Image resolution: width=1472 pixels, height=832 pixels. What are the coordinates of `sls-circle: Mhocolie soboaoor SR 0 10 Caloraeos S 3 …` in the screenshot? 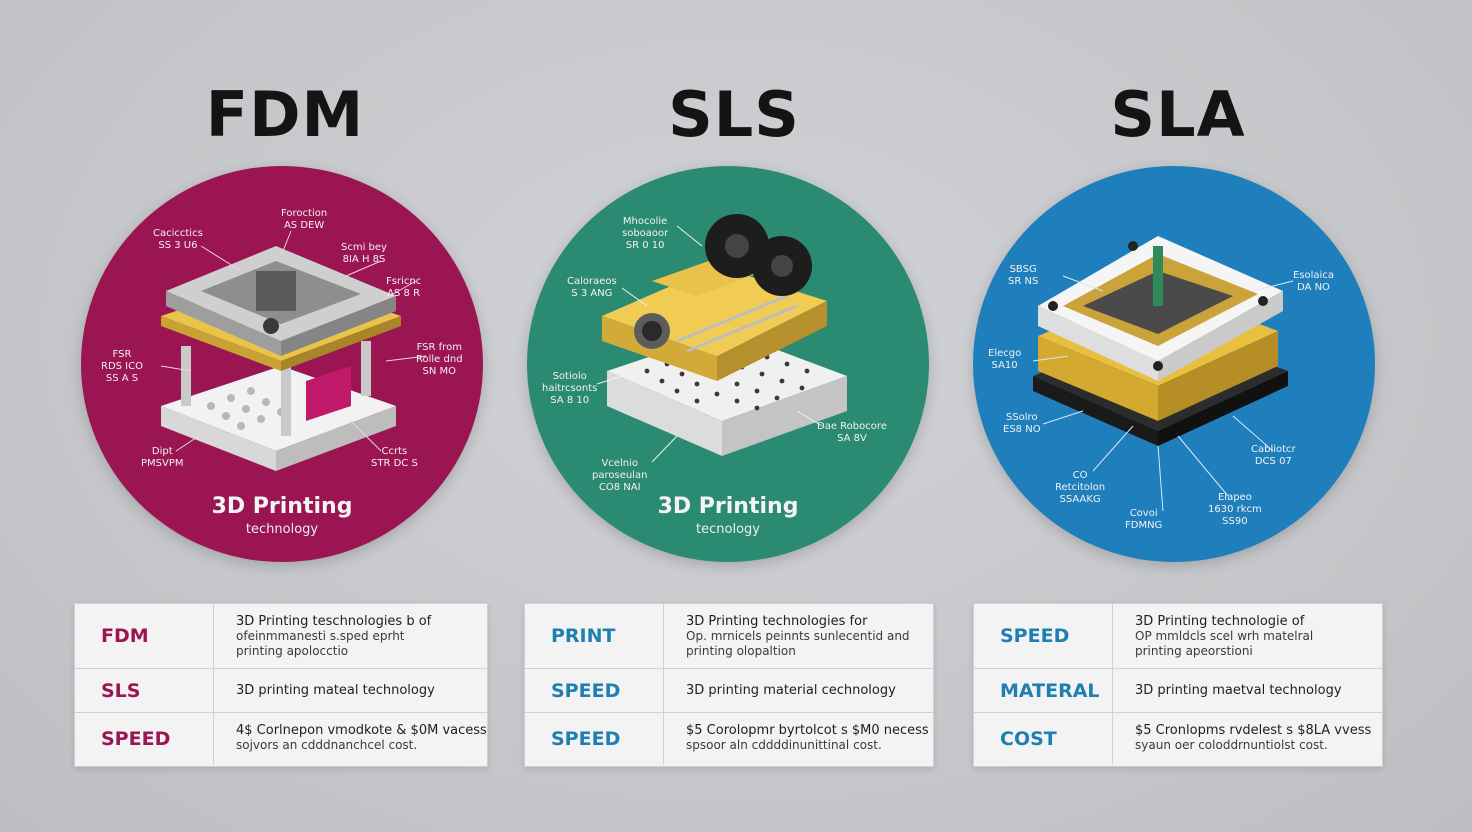 It's located at (728, 364).